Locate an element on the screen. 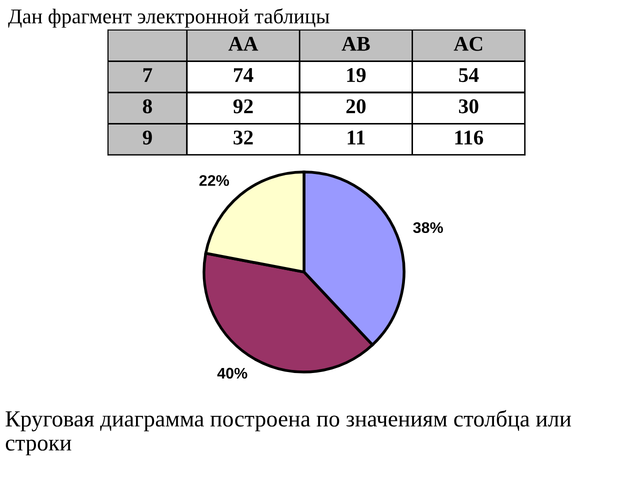  data-label: 54 is located at coordinates (469, 75).